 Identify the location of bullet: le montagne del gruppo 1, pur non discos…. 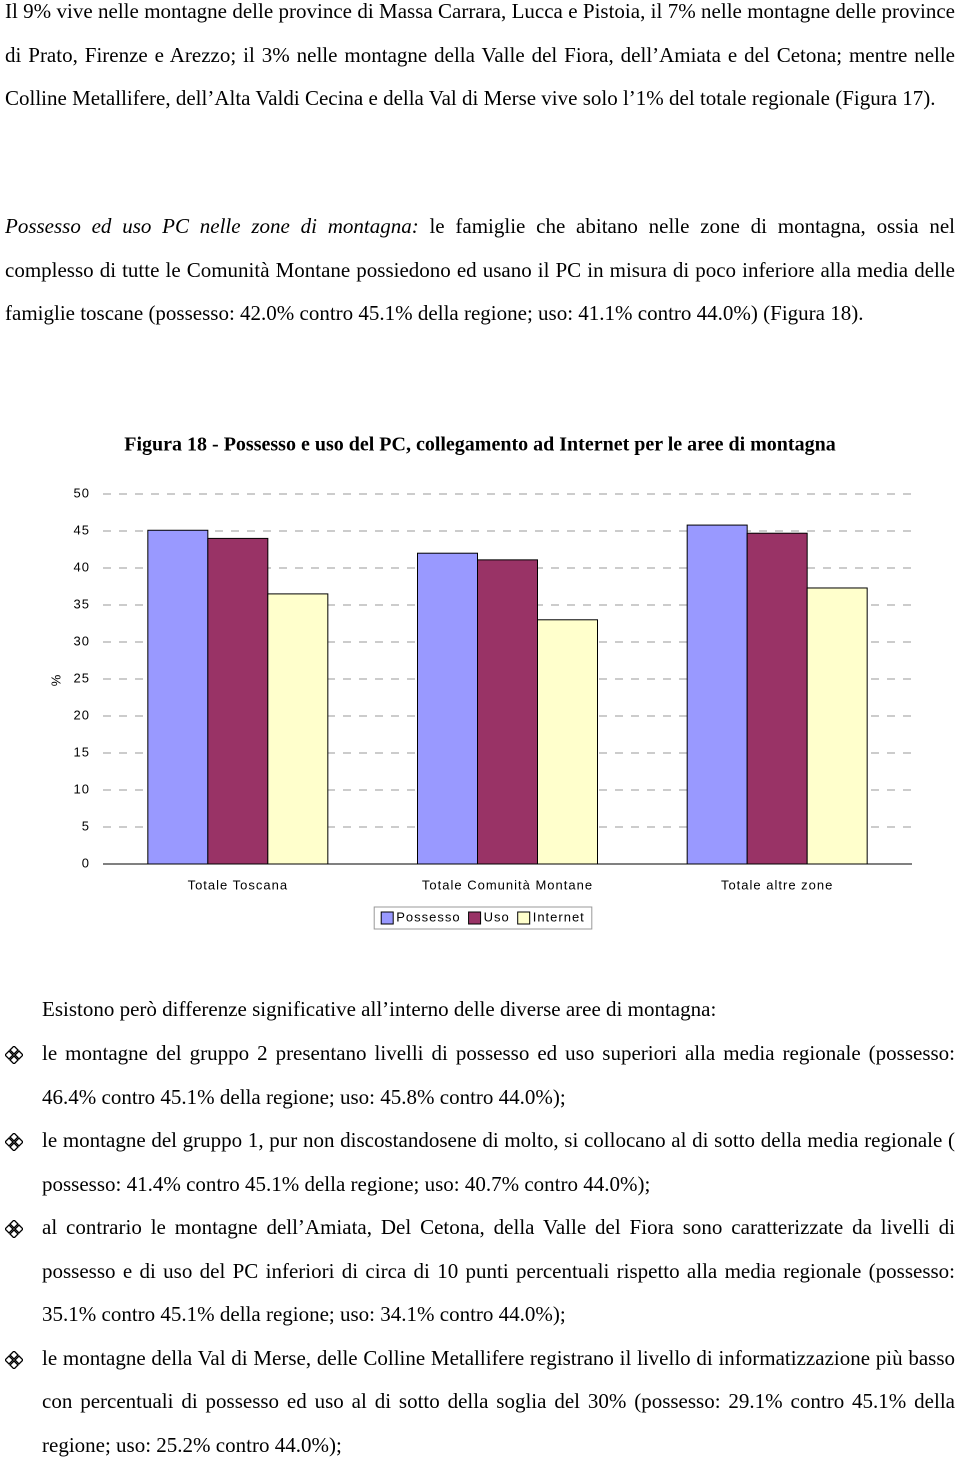
(480, 1162).